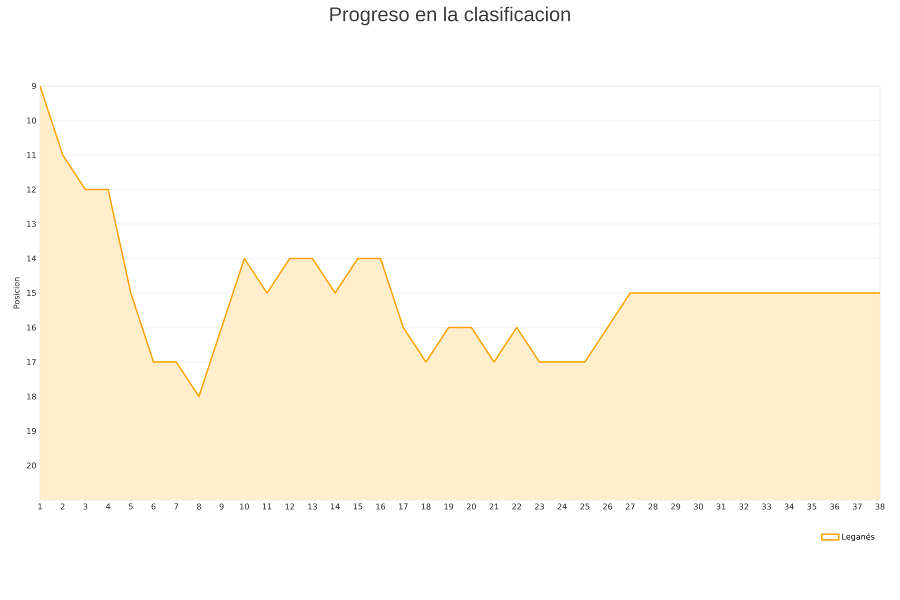  What do you see at coordinates (450, 16) in the screenshot?
I see `chart-title: Progreso en la clasificacion` at bounding box center [450, 16].